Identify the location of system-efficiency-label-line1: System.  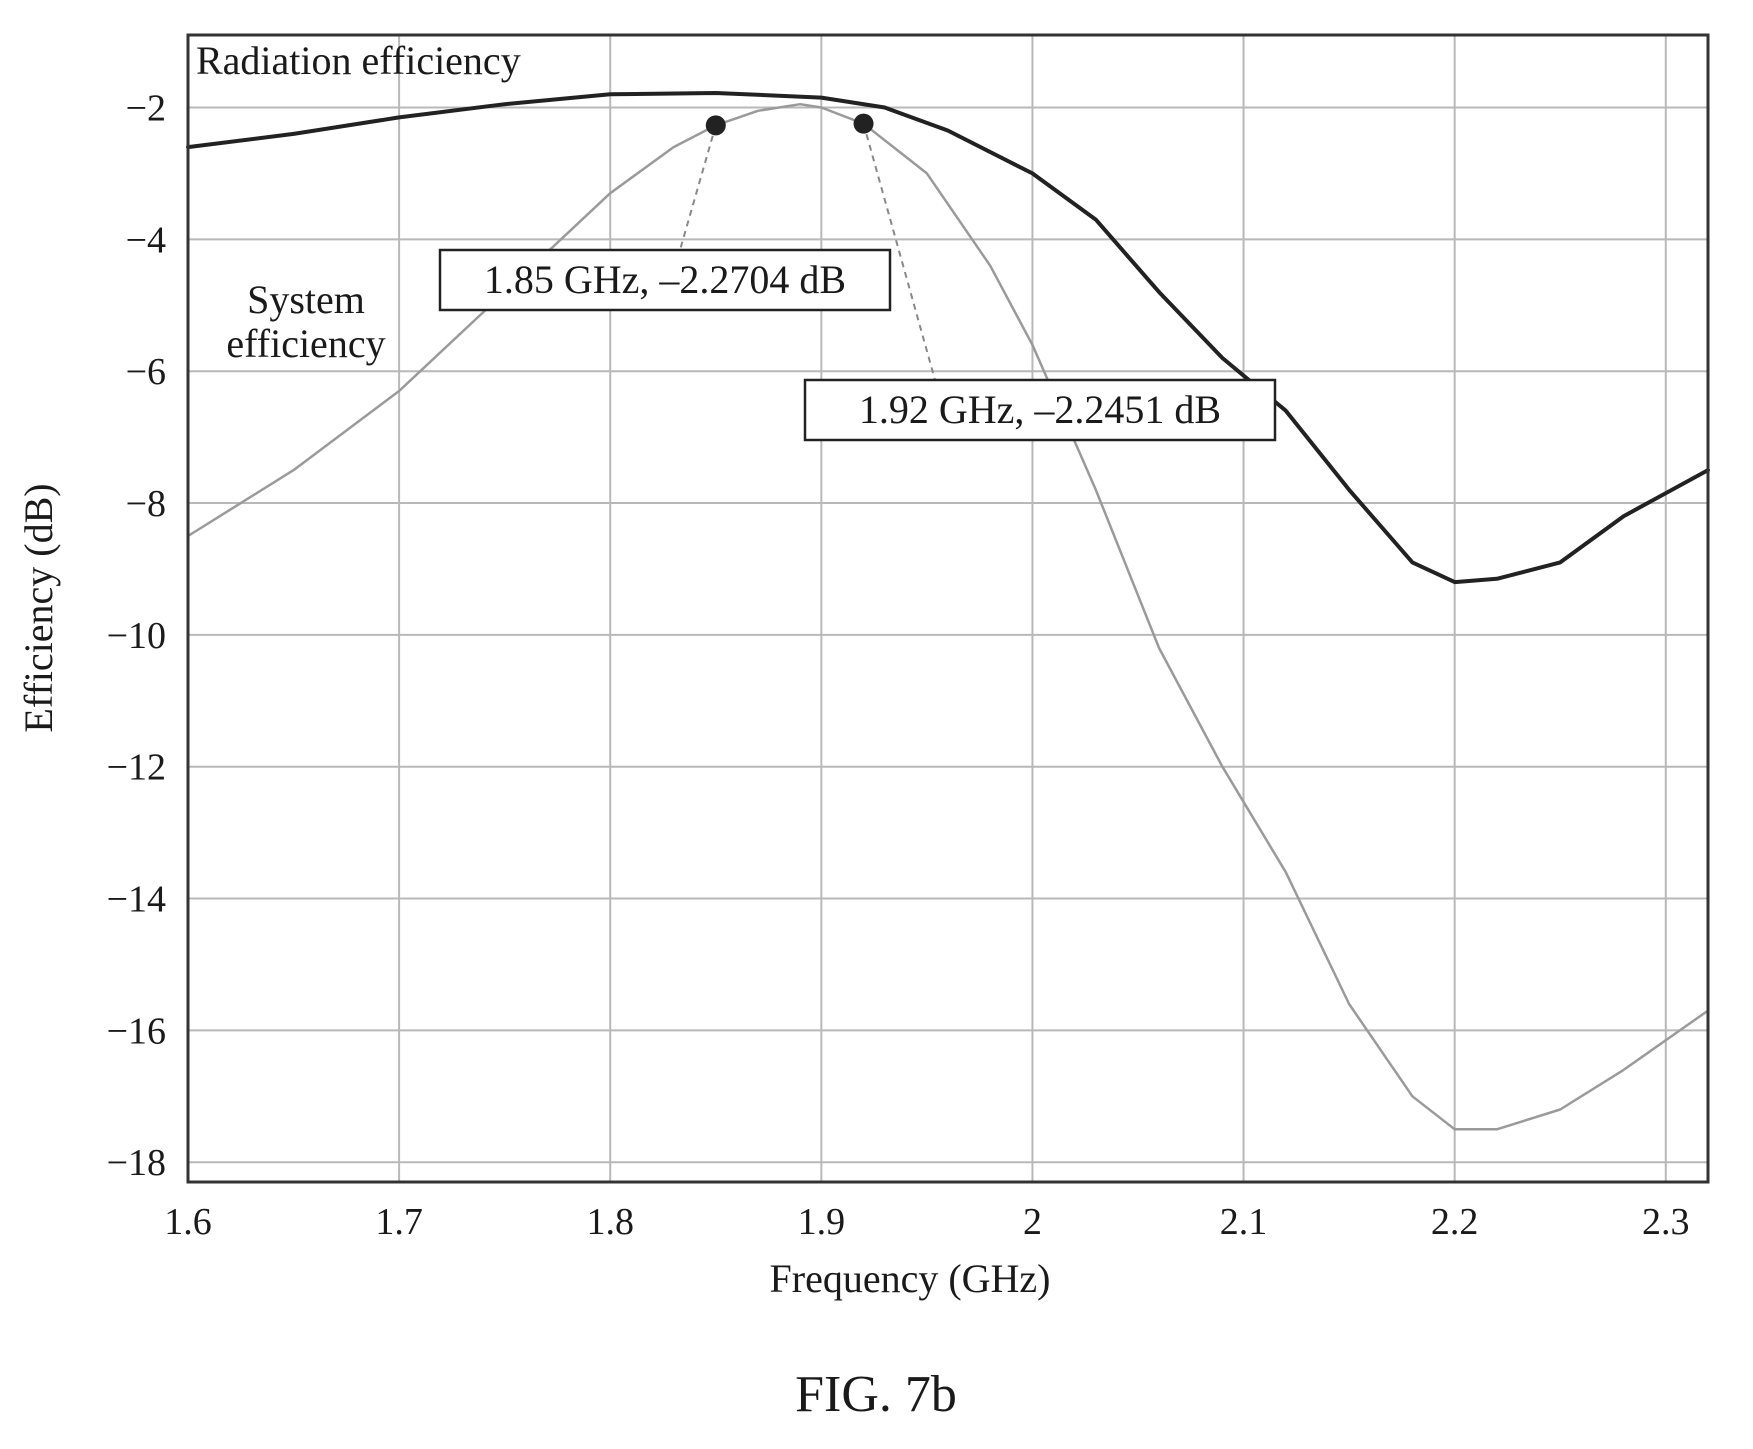
(306, 299).